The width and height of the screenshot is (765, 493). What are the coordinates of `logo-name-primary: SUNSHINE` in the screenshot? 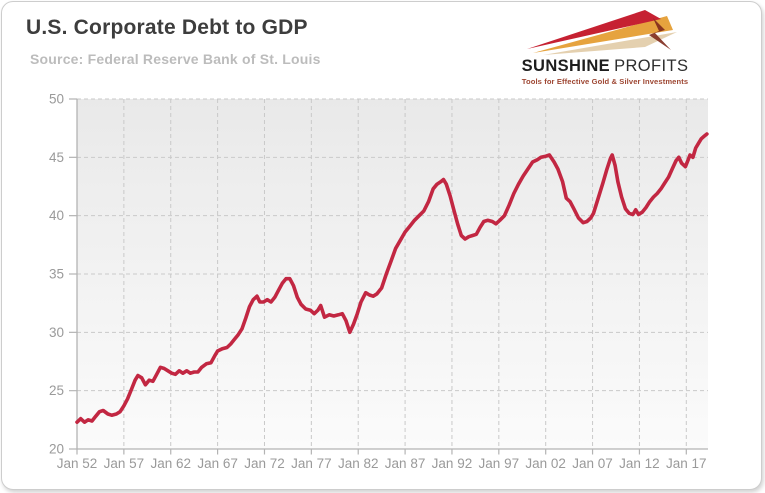 It's located at (566, 66).